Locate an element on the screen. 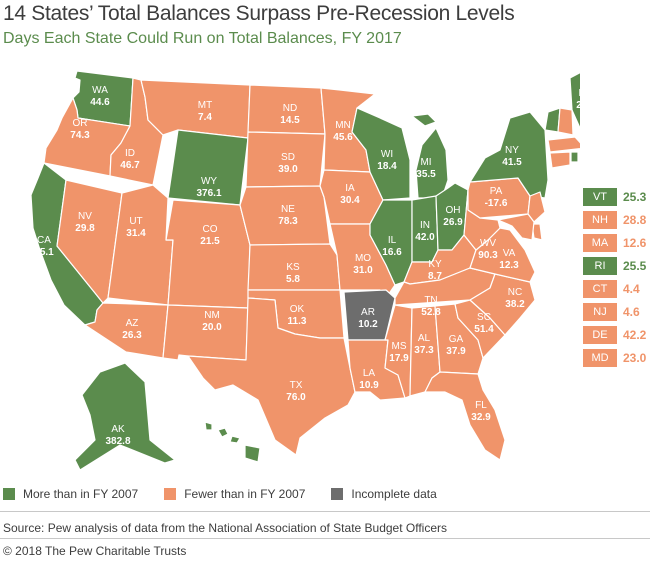 The height and width of the screenshot is (561, 650). state-label-me: ME is located at coordinates (580, 93).